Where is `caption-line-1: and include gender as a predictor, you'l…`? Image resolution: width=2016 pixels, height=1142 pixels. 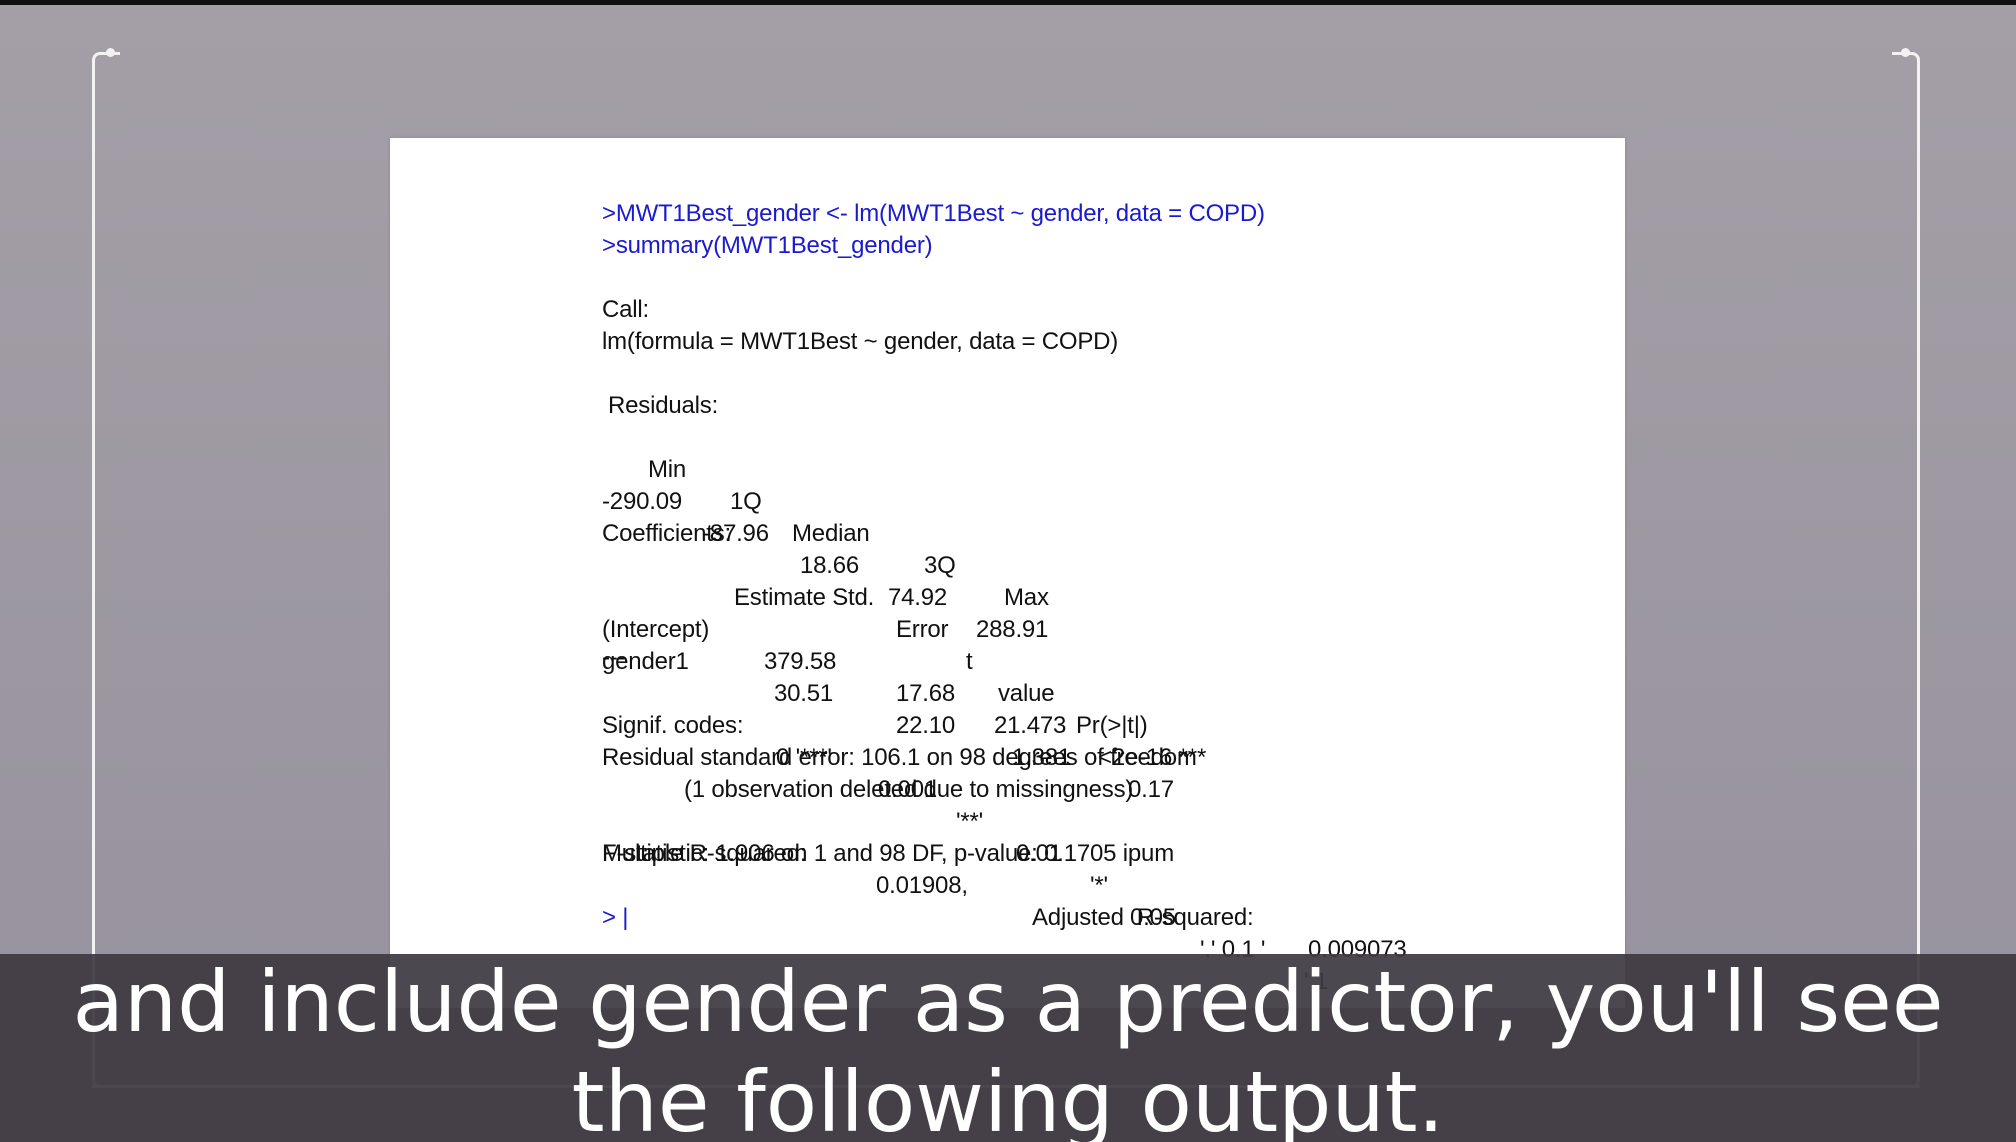 caption-line-1: and include gender as a predictor, you'l… is located at coordinates (1008, 1002).